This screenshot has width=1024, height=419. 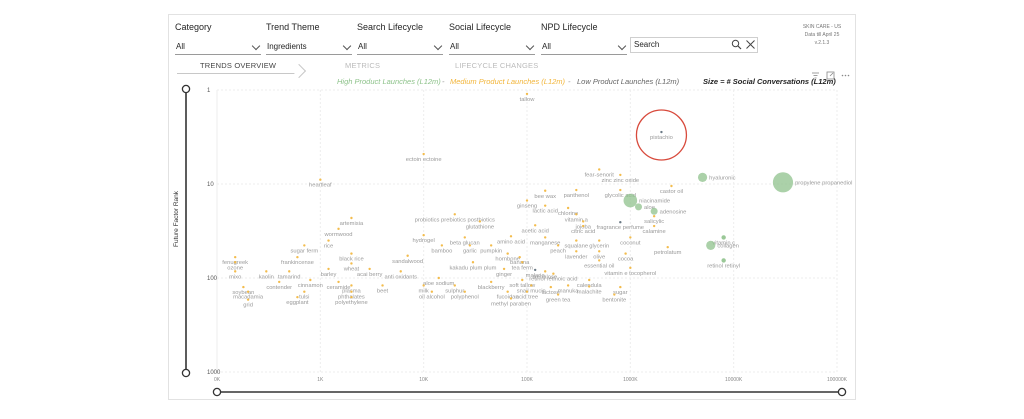 What do you see at coordinates (400, 47) in the screenshot?
I see `search-lifecycle-select: All` at bounding box center [400, 47].